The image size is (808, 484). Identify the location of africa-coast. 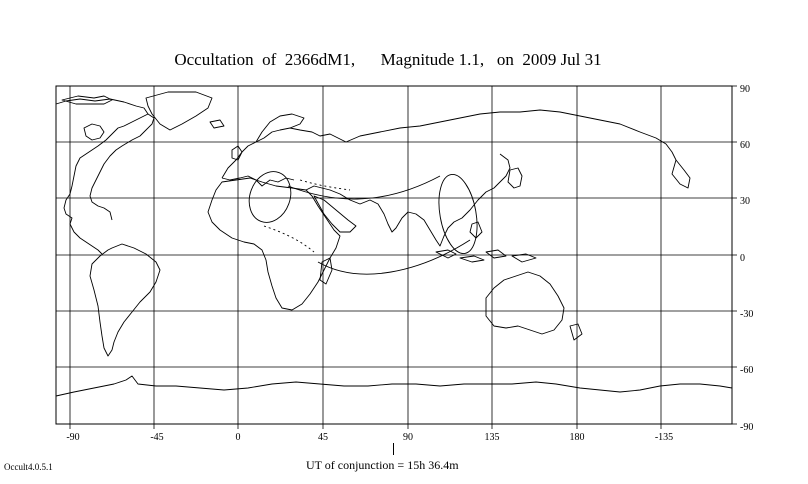
(274, 244).